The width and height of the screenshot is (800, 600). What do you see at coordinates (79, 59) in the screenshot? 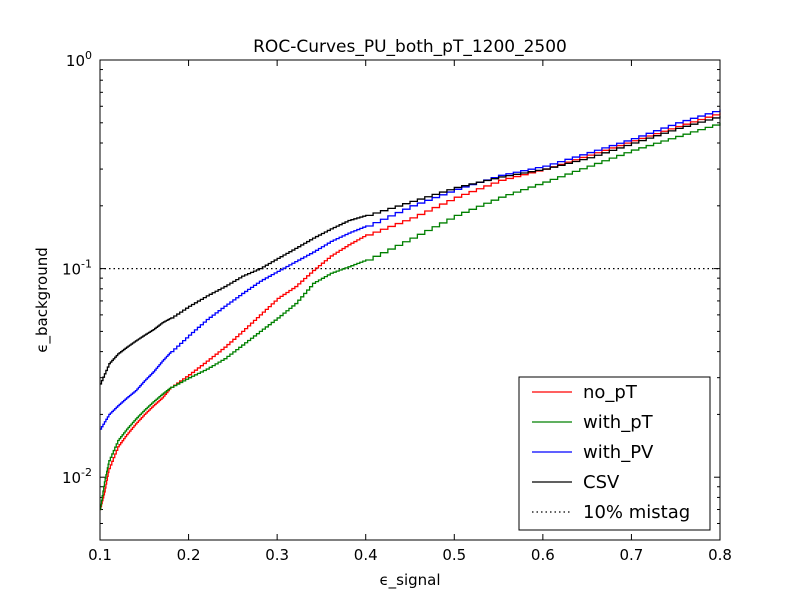
I see `y-tick-label: 10⁰` at bounding box center [79, 59].